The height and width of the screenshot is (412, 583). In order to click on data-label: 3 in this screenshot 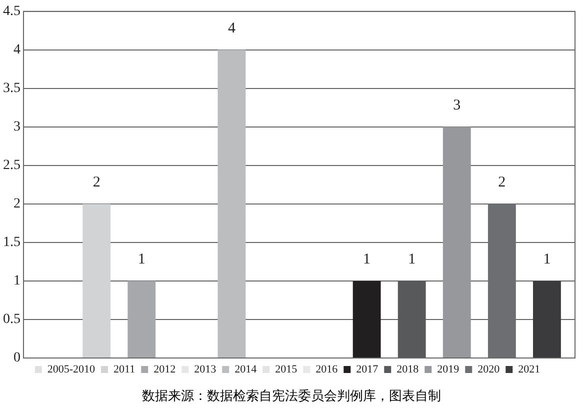, I will do `click(457, 105)`.